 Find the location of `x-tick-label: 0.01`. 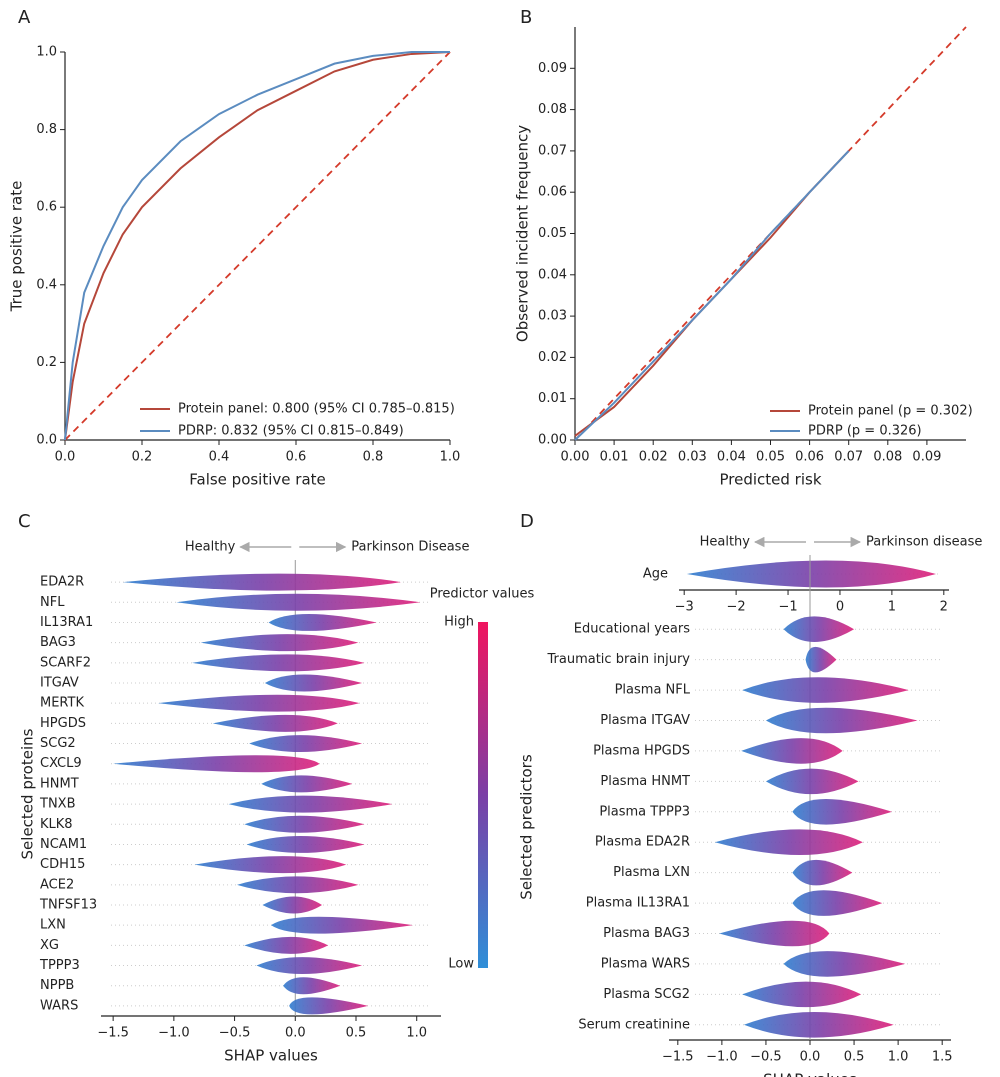

x-tick-label: 0.01 is located at coordinates (614, 457).